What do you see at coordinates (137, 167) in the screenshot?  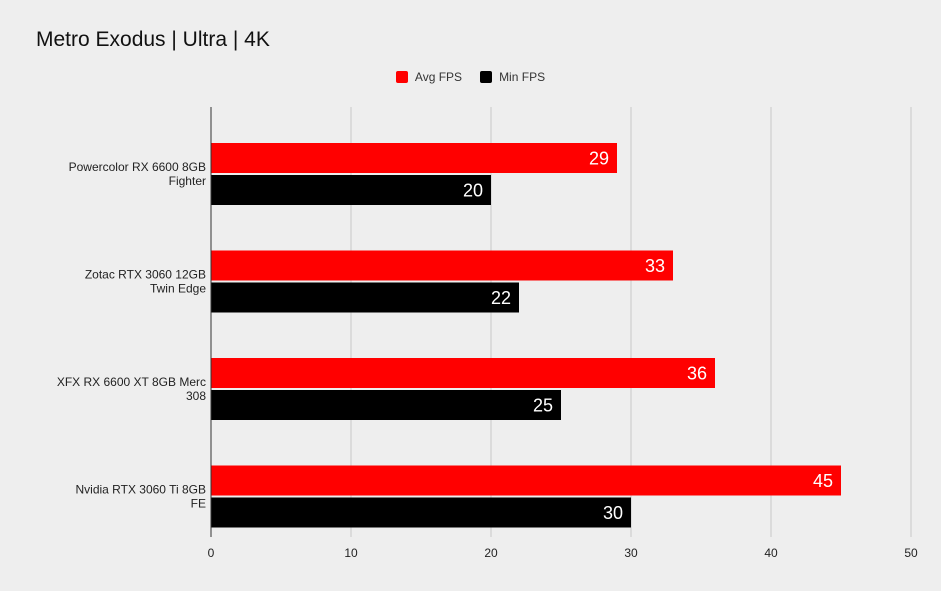 I see `category-label: Powercolor RX 6600 8GB` at bounding box center [137, 167].